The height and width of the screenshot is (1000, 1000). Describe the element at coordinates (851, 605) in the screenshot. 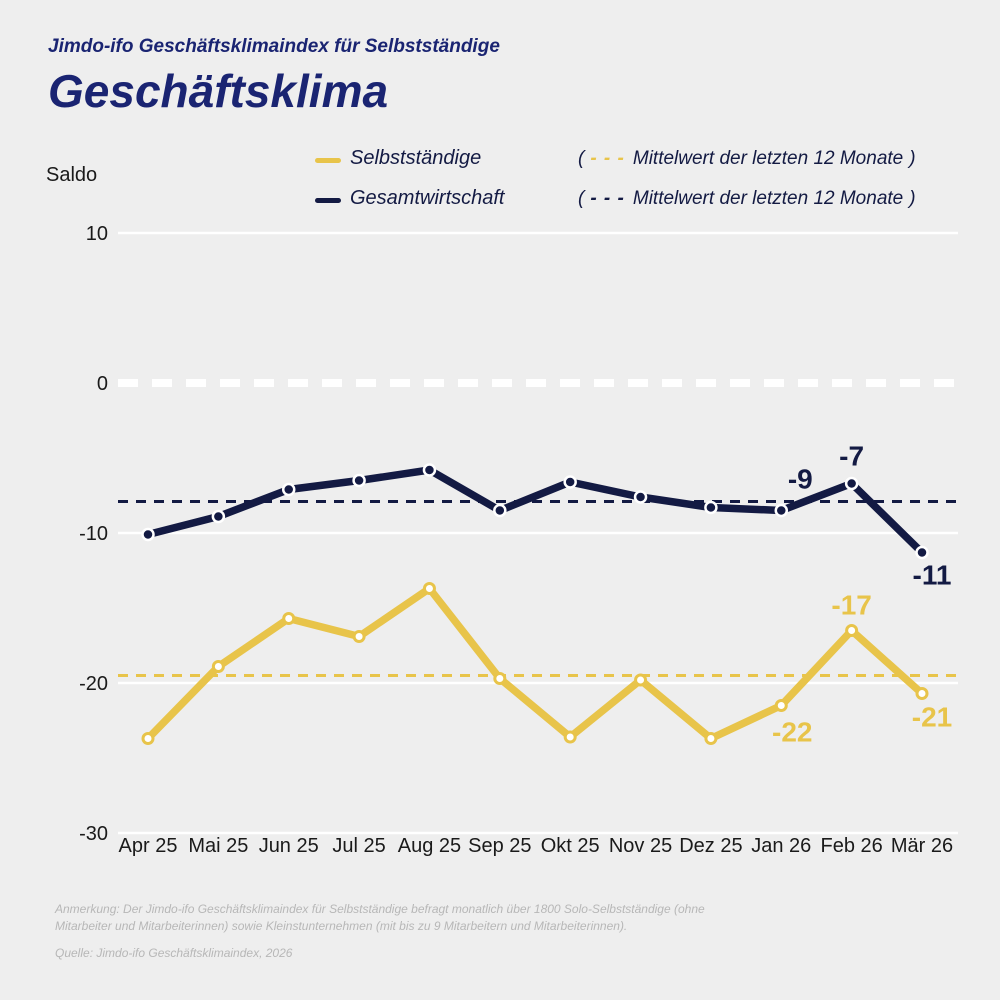

I see `point-value-label: -17` at that location.